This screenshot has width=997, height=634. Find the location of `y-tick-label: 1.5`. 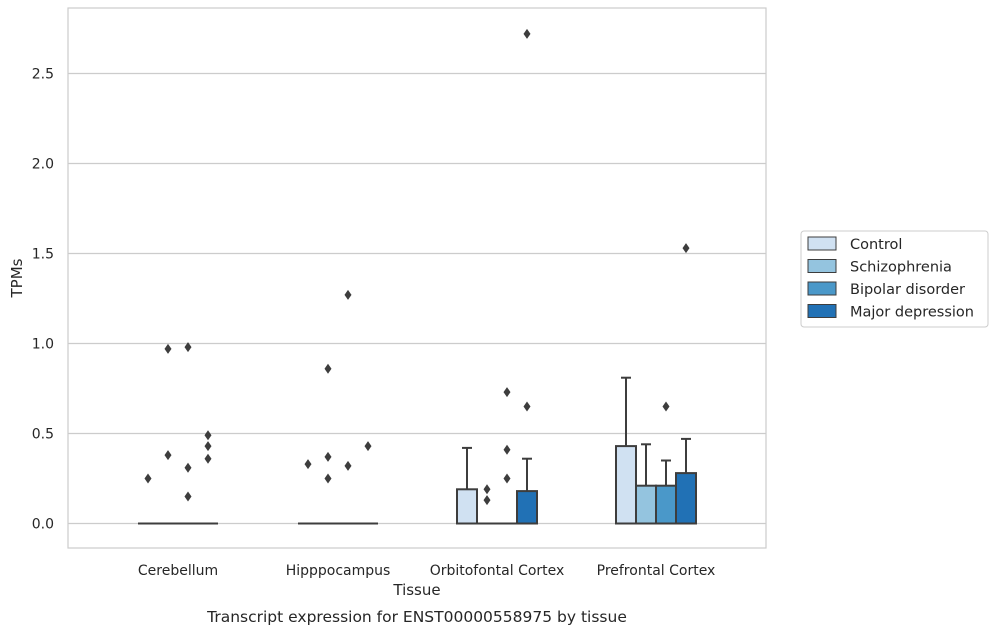

y-tick-label: 1.5 is located at coordinates (43, 255).